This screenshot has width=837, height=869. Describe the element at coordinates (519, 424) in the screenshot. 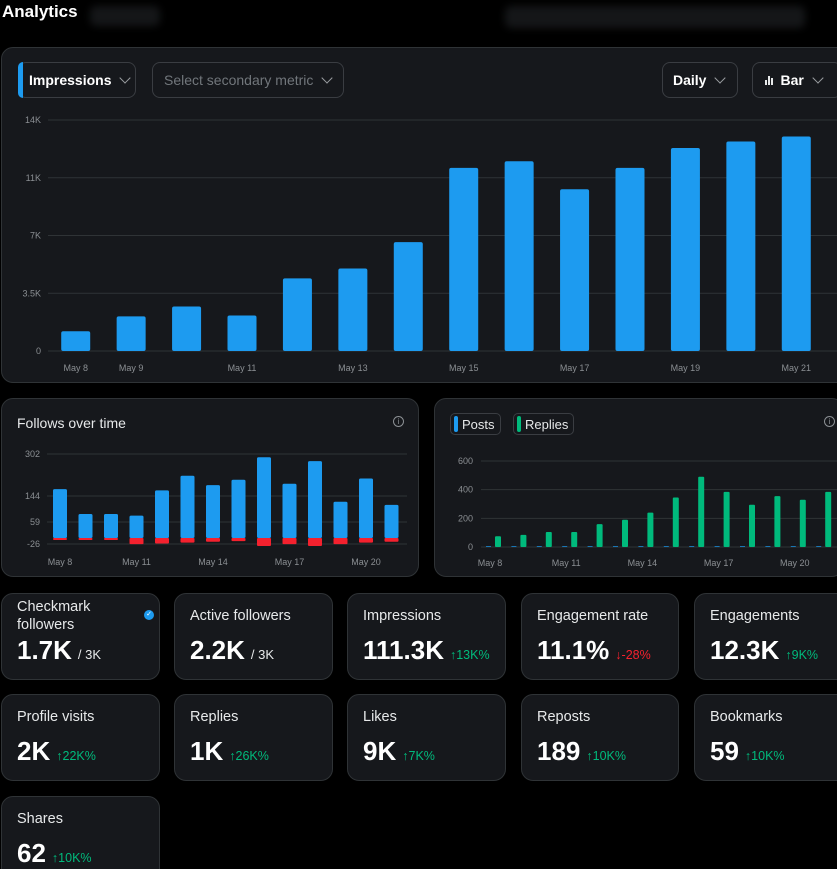

I see `replies-swatch` at that location.